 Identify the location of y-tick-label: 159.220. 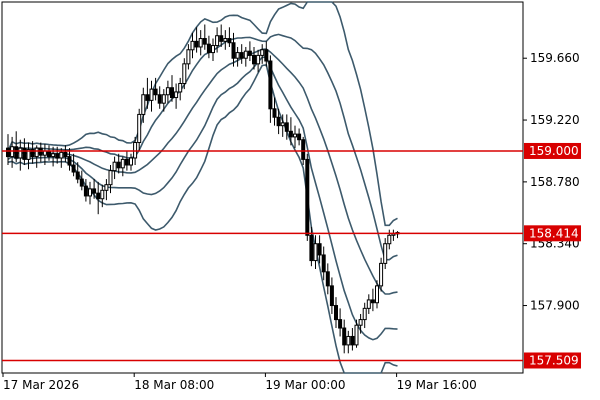
(555, 120).